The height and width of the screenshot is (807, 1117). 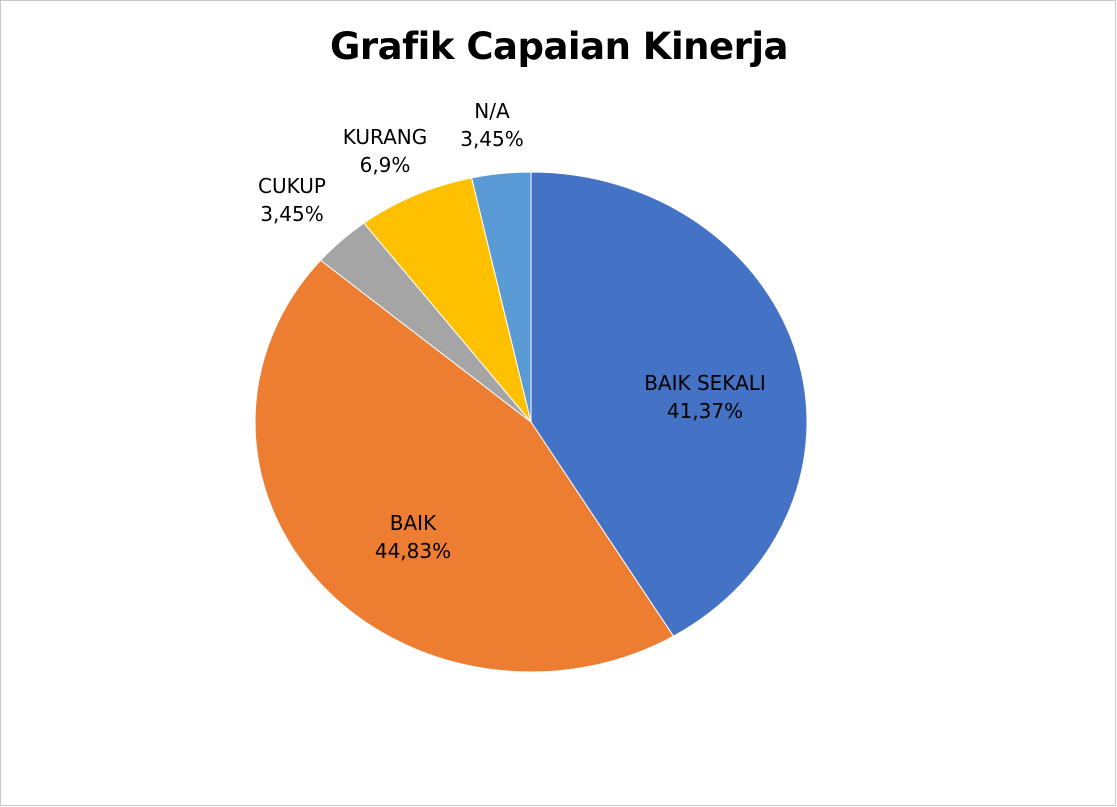 I want to click on slice-percentage-label: 41,37%, so click(x=705, y=411).